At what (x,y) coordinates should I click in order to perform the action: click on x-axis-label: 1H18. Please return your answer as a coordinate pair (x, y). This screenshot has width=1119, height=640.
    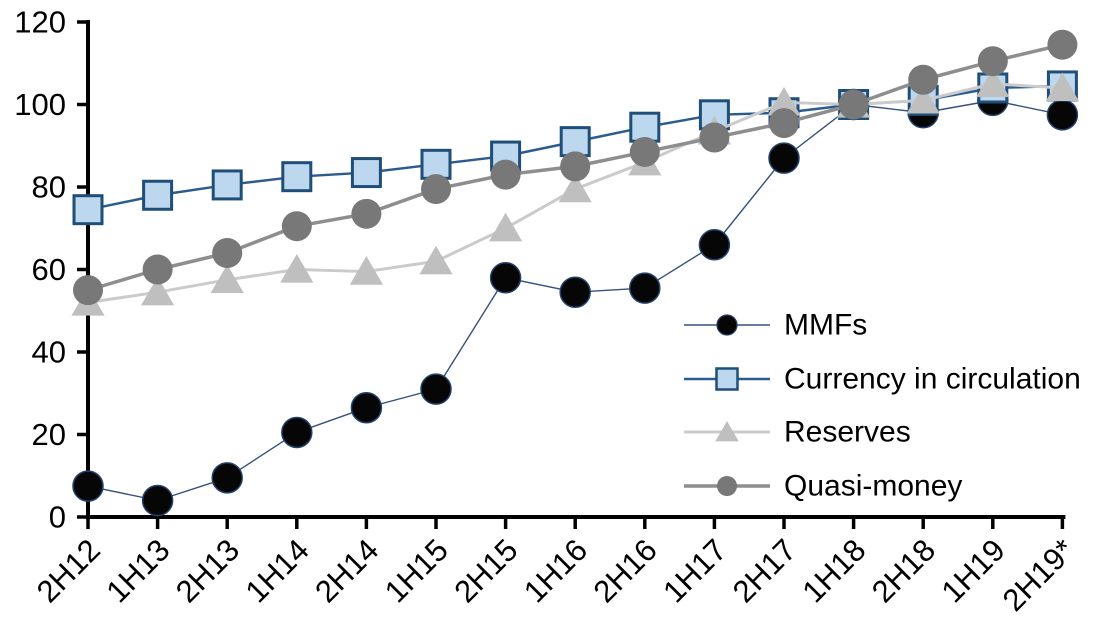
    Looking at the image, I should click on (833, 570).